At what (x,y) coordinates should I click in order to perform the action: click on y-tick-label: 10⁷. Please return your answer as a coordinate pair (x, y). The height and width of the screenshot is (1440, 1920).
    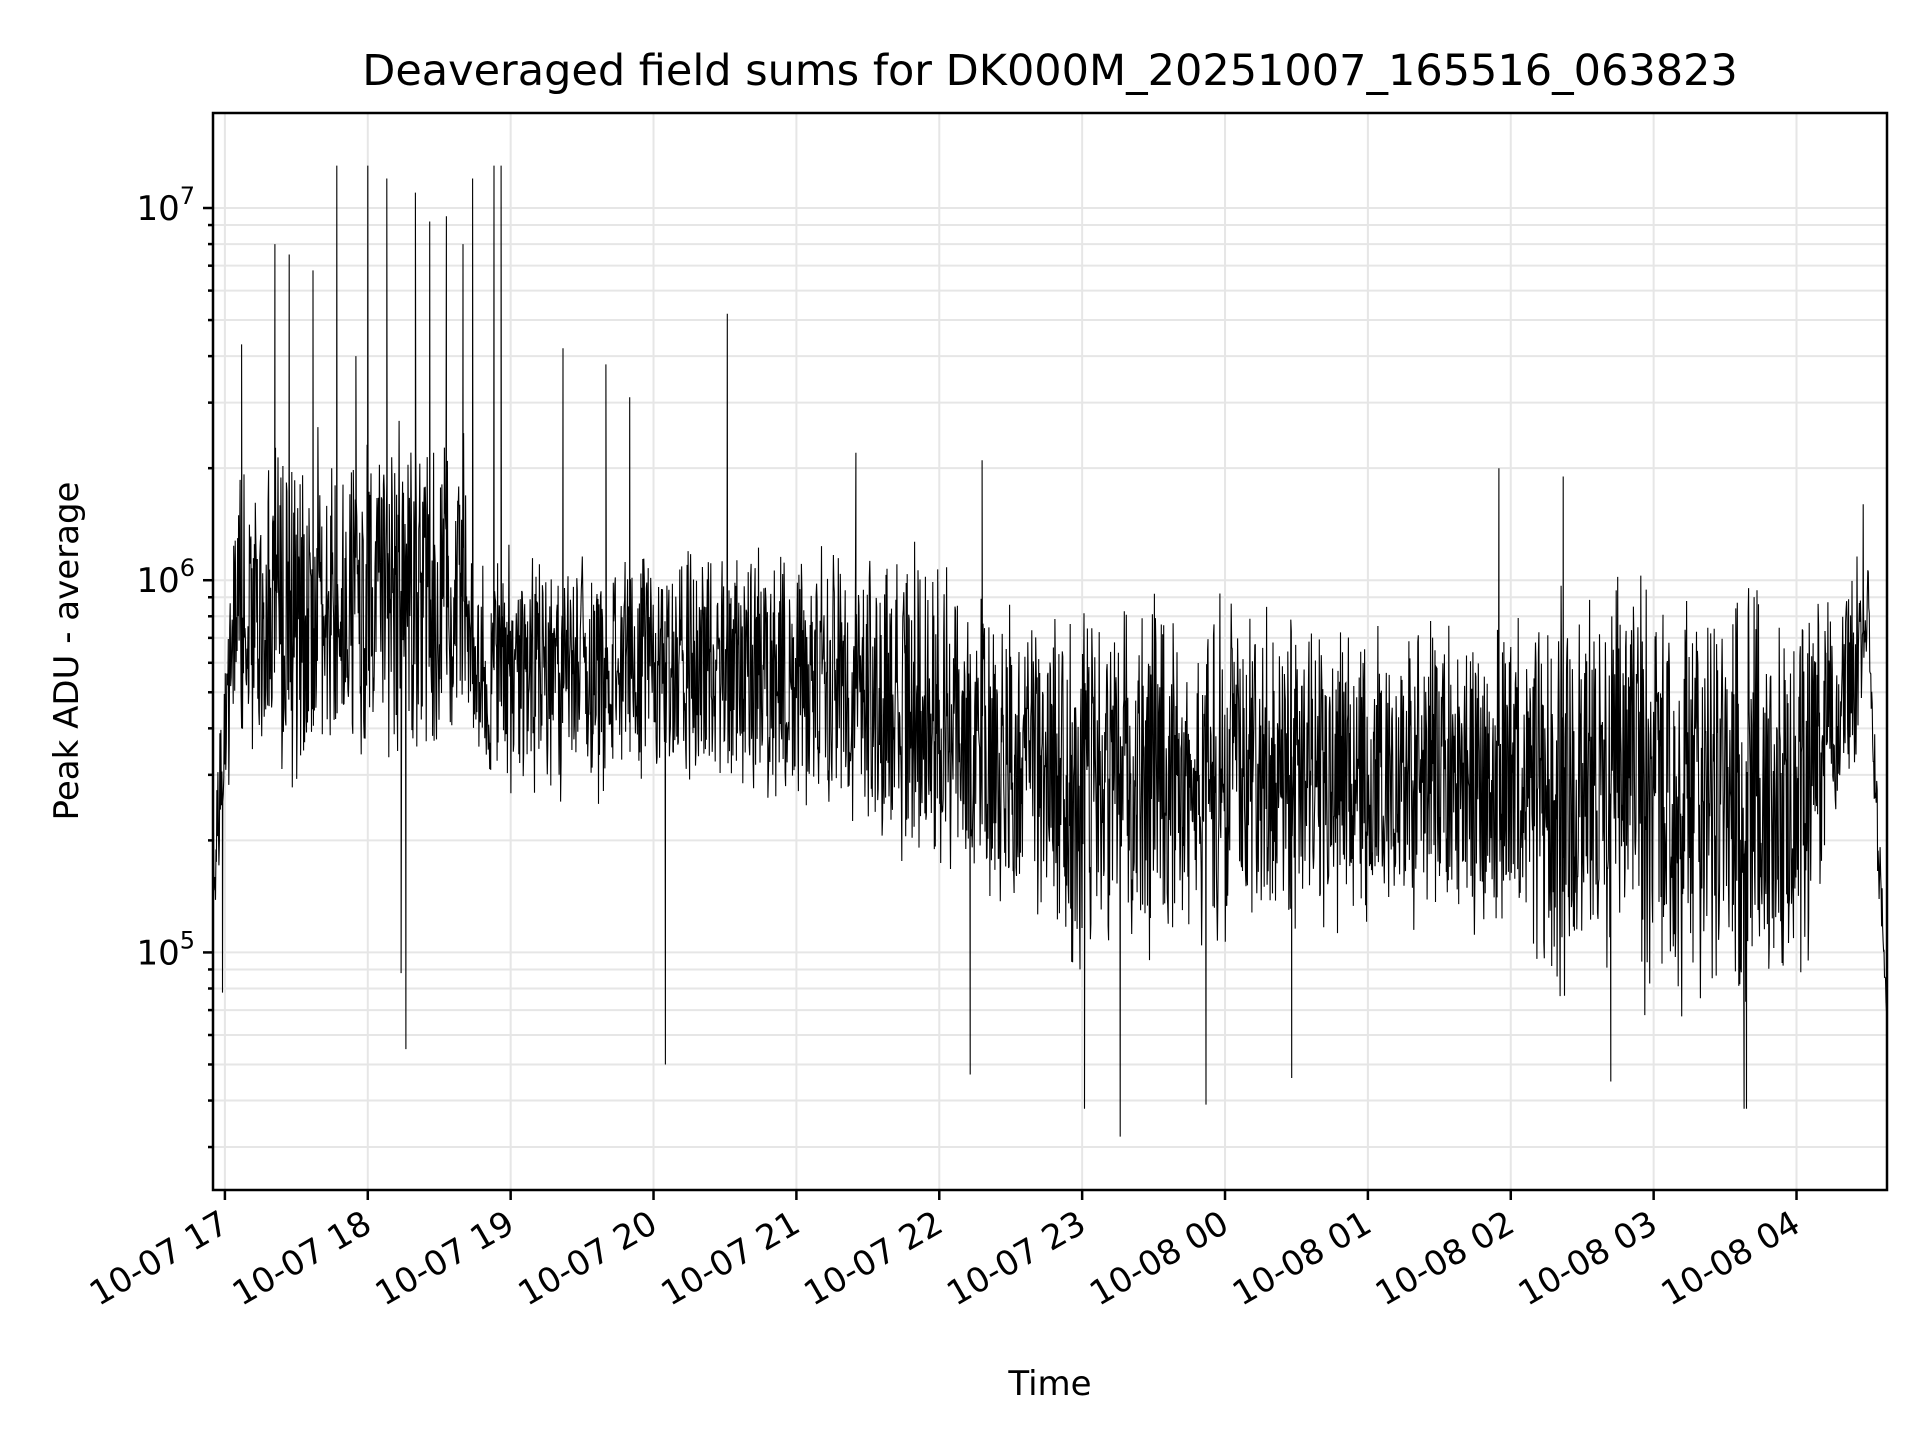
    Looking at the image, I should click on (165, 205).